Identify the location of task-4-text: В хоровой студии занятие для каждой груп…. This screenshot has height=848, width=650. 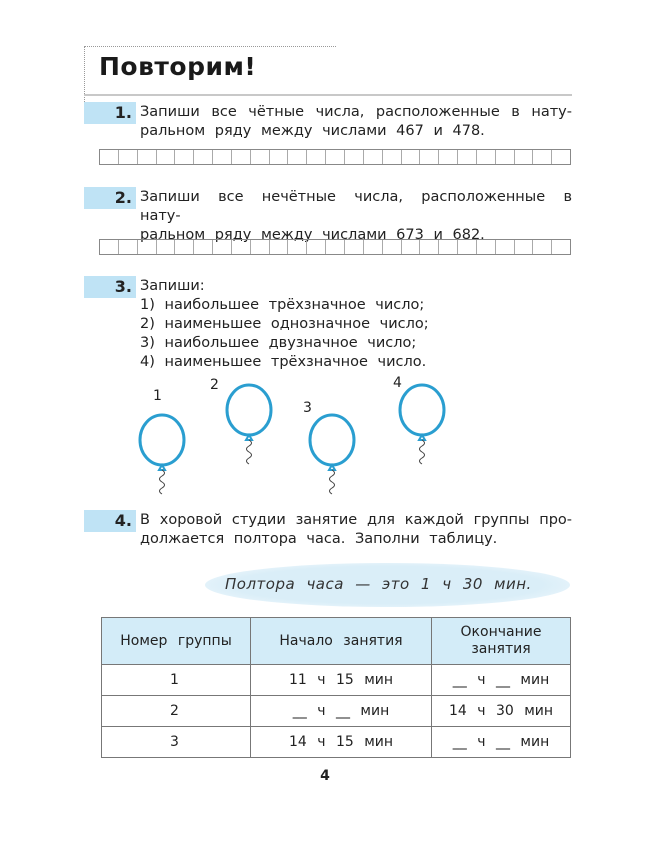
(356, 530).